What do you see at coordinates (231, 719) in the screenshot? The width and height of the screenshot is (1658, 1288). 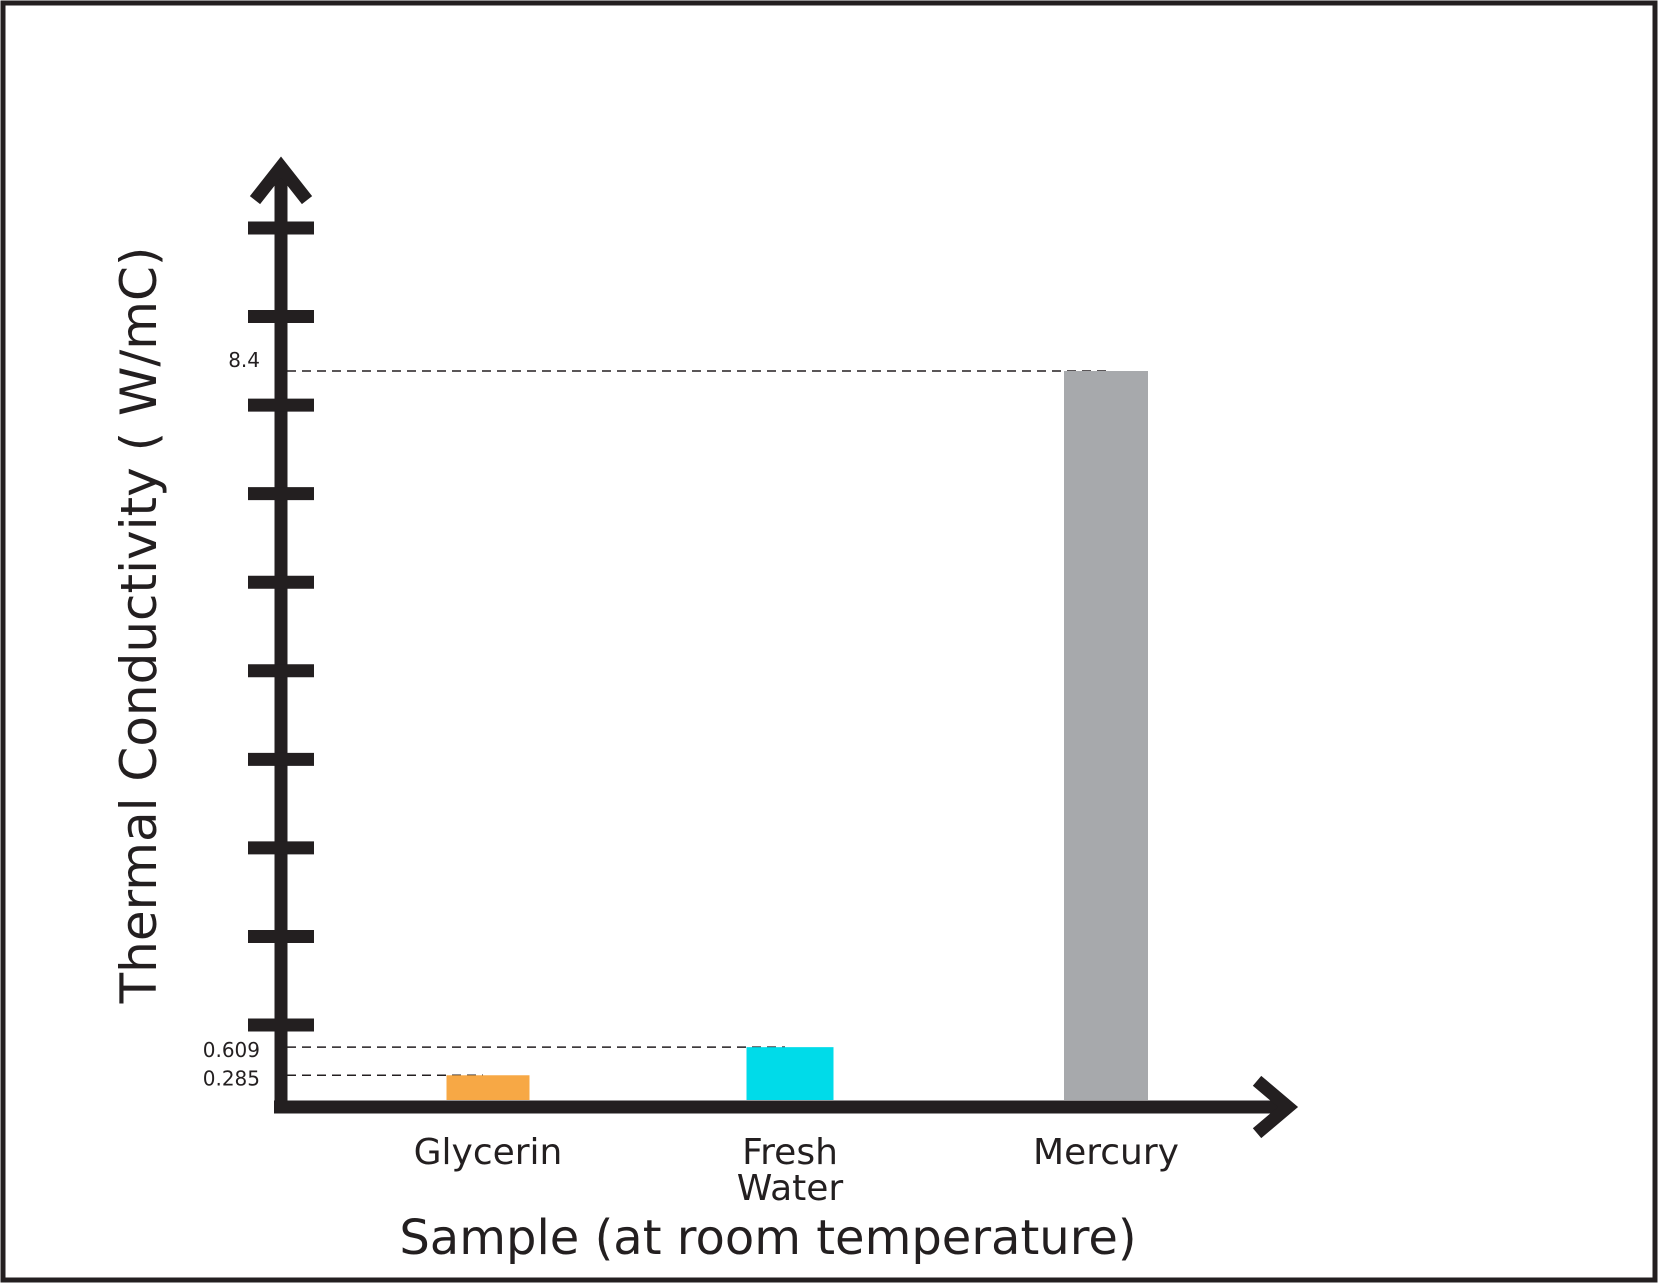 I see `value-labels: 0.285 0.609 8.4` at bounding box center [231, 719].